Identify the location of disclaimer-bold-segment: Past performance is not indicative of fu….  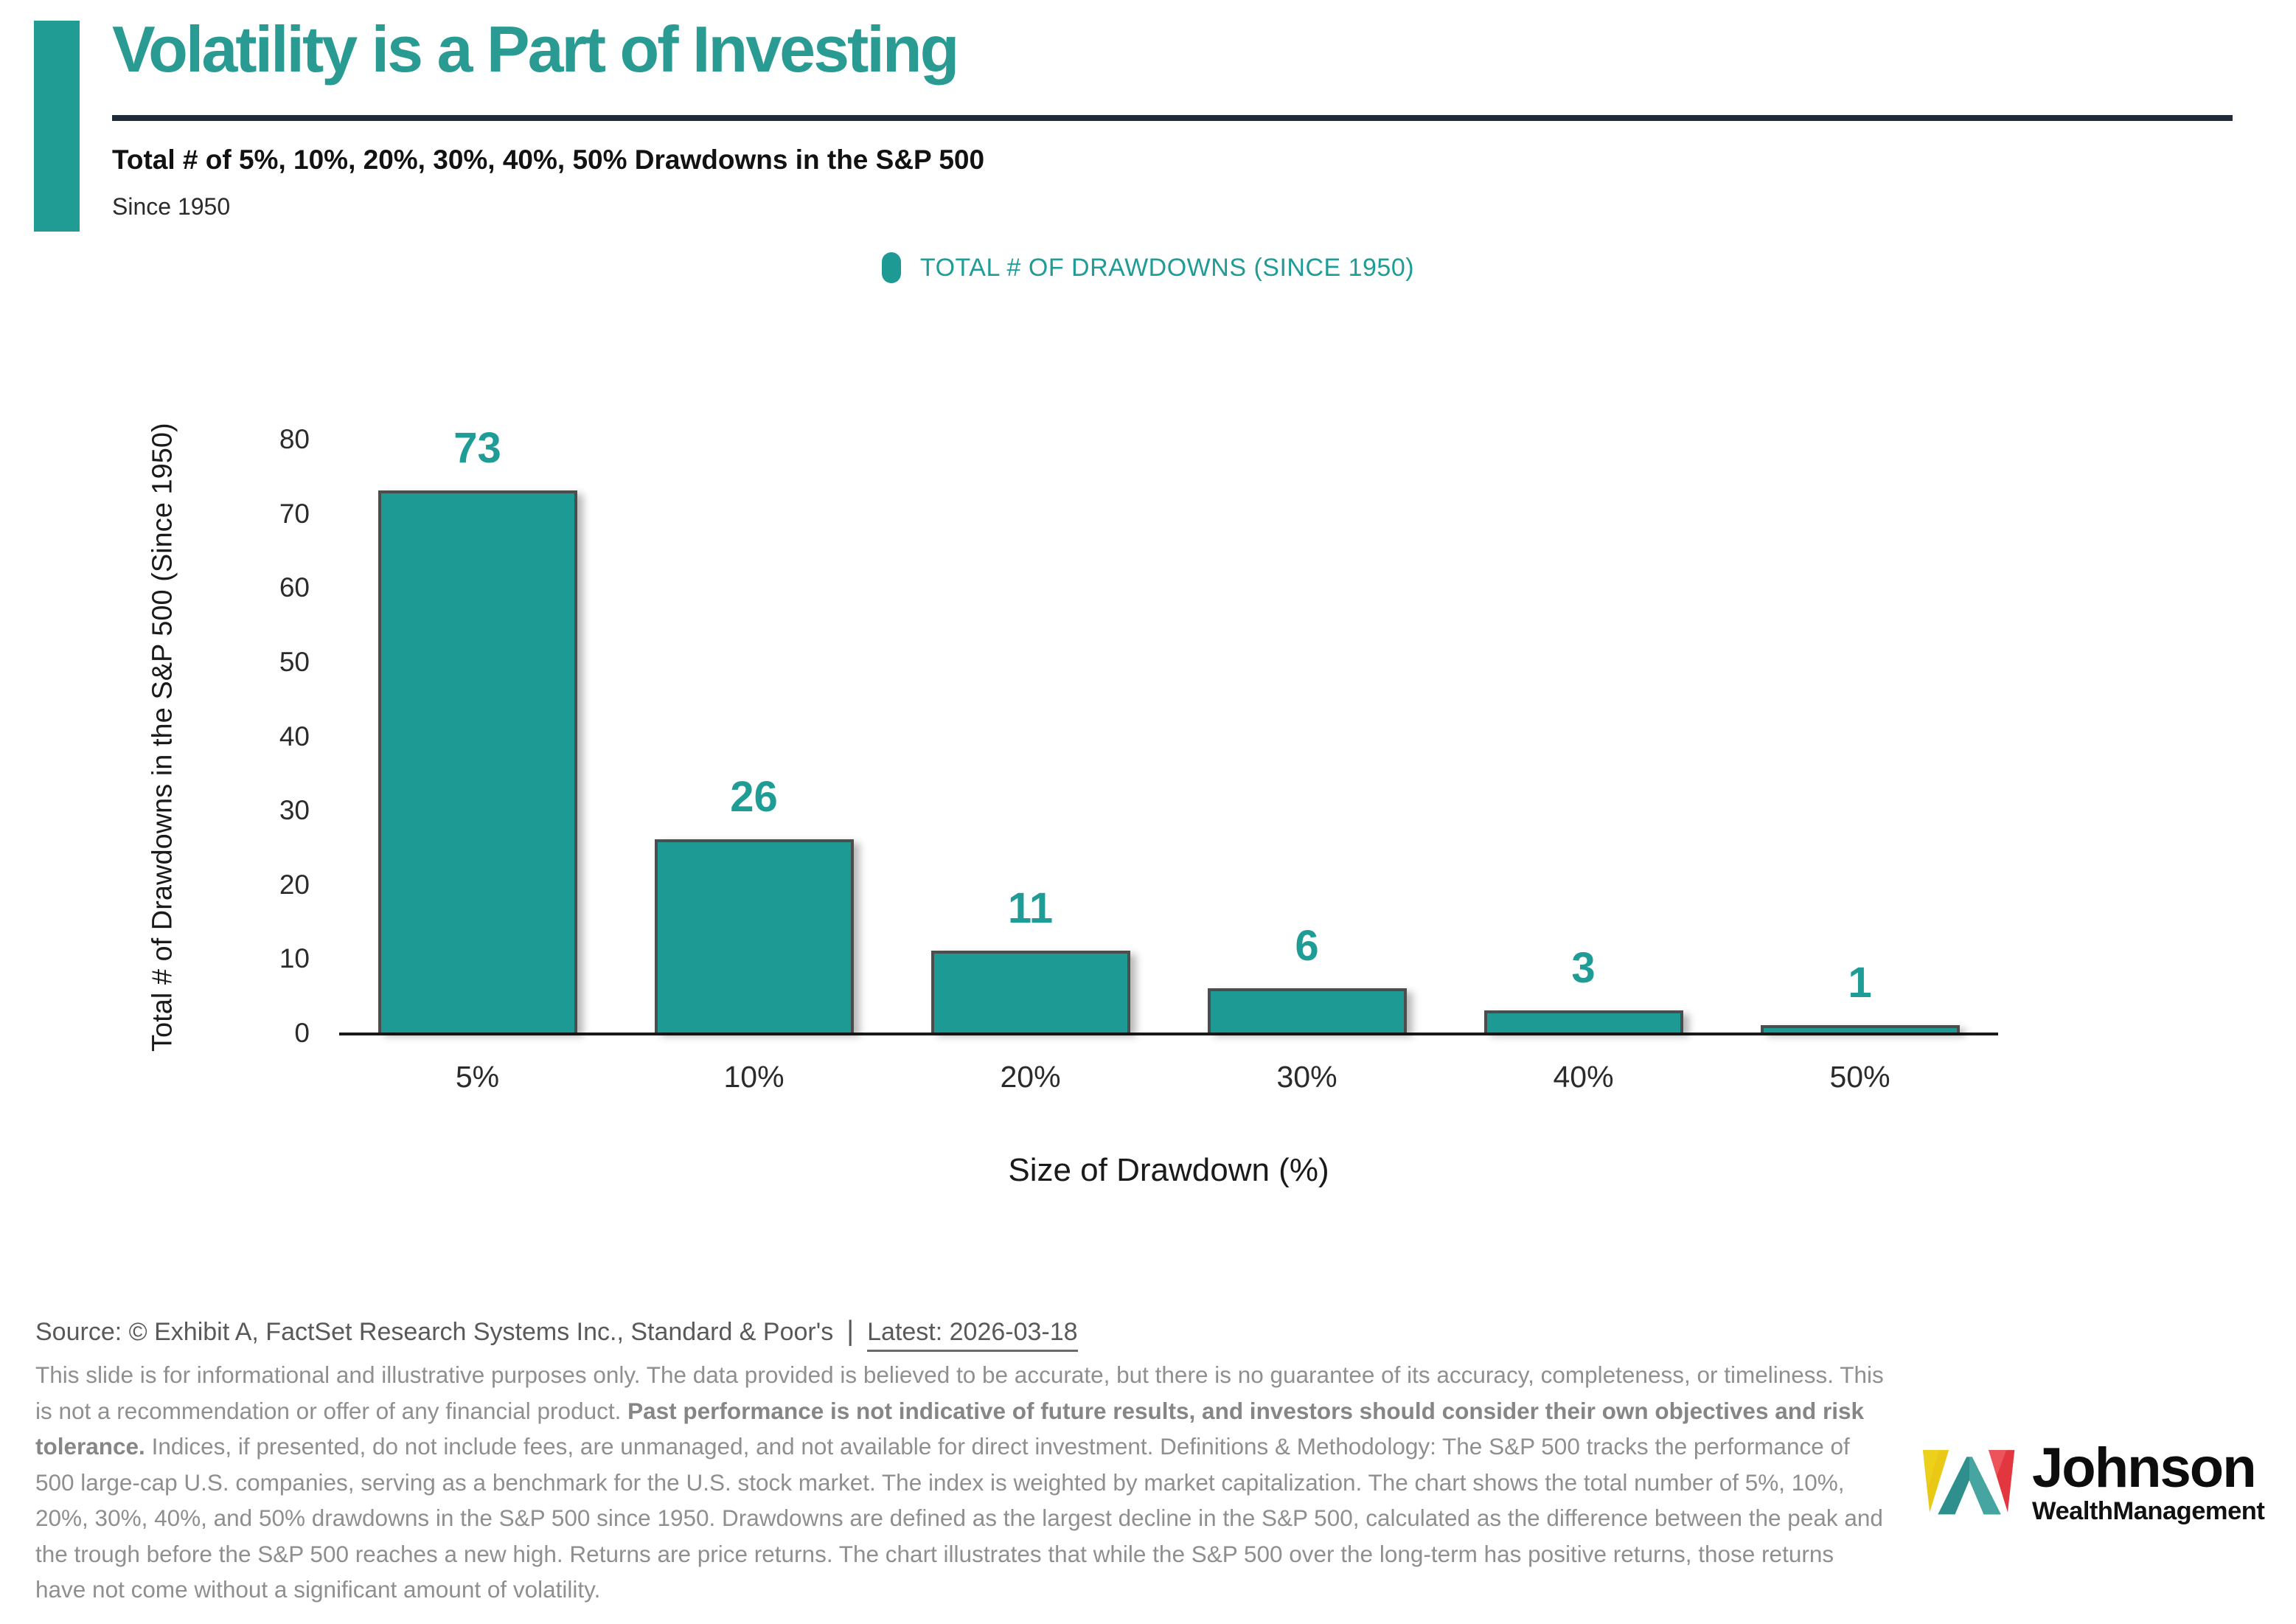
(950, 1428).